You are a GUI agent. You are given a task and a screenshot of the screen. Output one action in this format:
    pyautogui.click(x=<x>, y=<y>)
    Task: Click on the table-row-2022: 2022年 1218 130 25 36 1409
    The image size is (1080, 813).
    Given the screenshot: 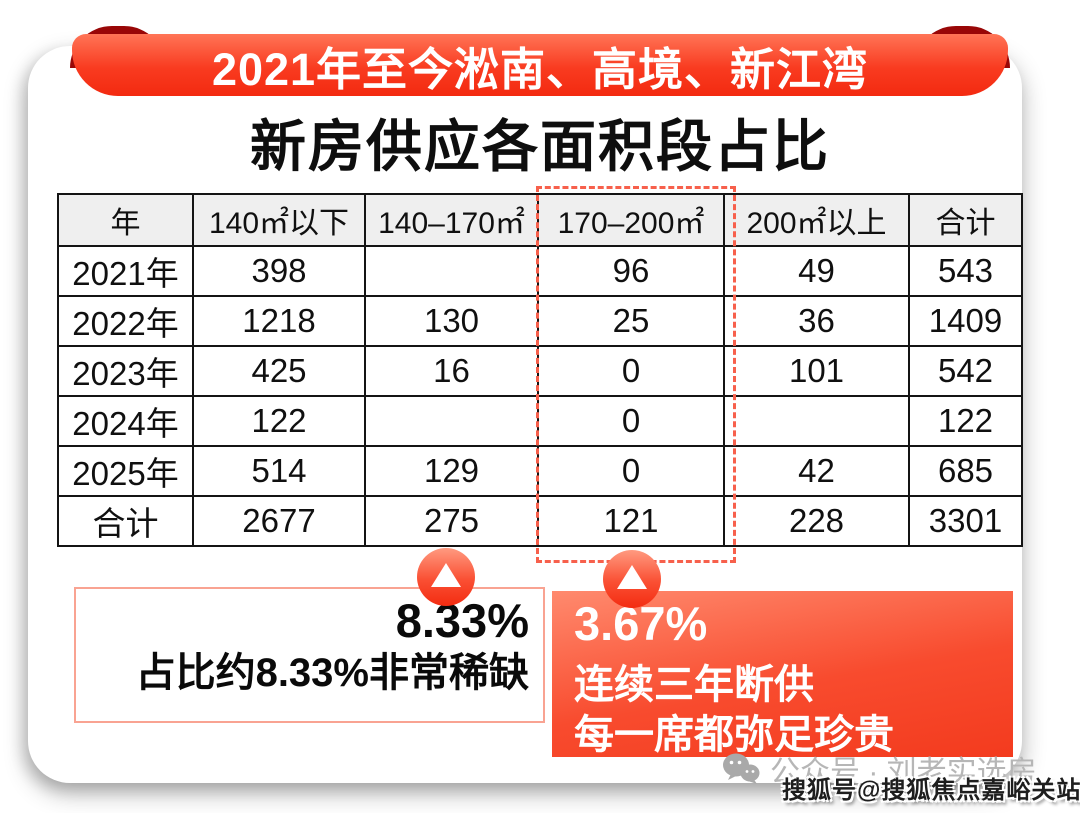 What is the action you would take?
    pyautogui.click(x=540, y=321)
    